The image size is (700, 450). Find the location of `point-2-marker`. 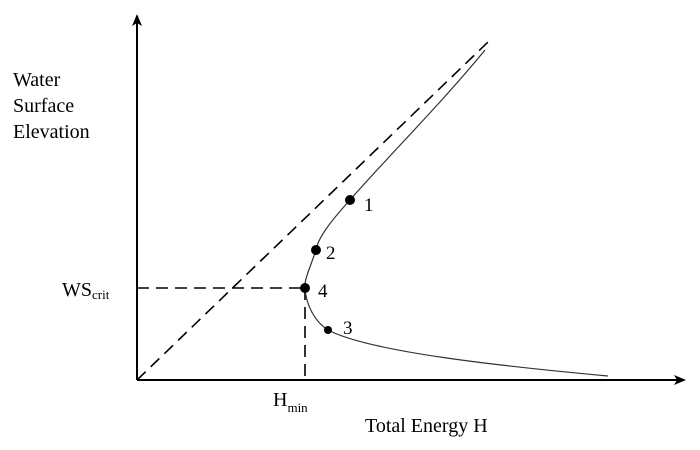

point-2-marker is located at coordinates (316, 250).